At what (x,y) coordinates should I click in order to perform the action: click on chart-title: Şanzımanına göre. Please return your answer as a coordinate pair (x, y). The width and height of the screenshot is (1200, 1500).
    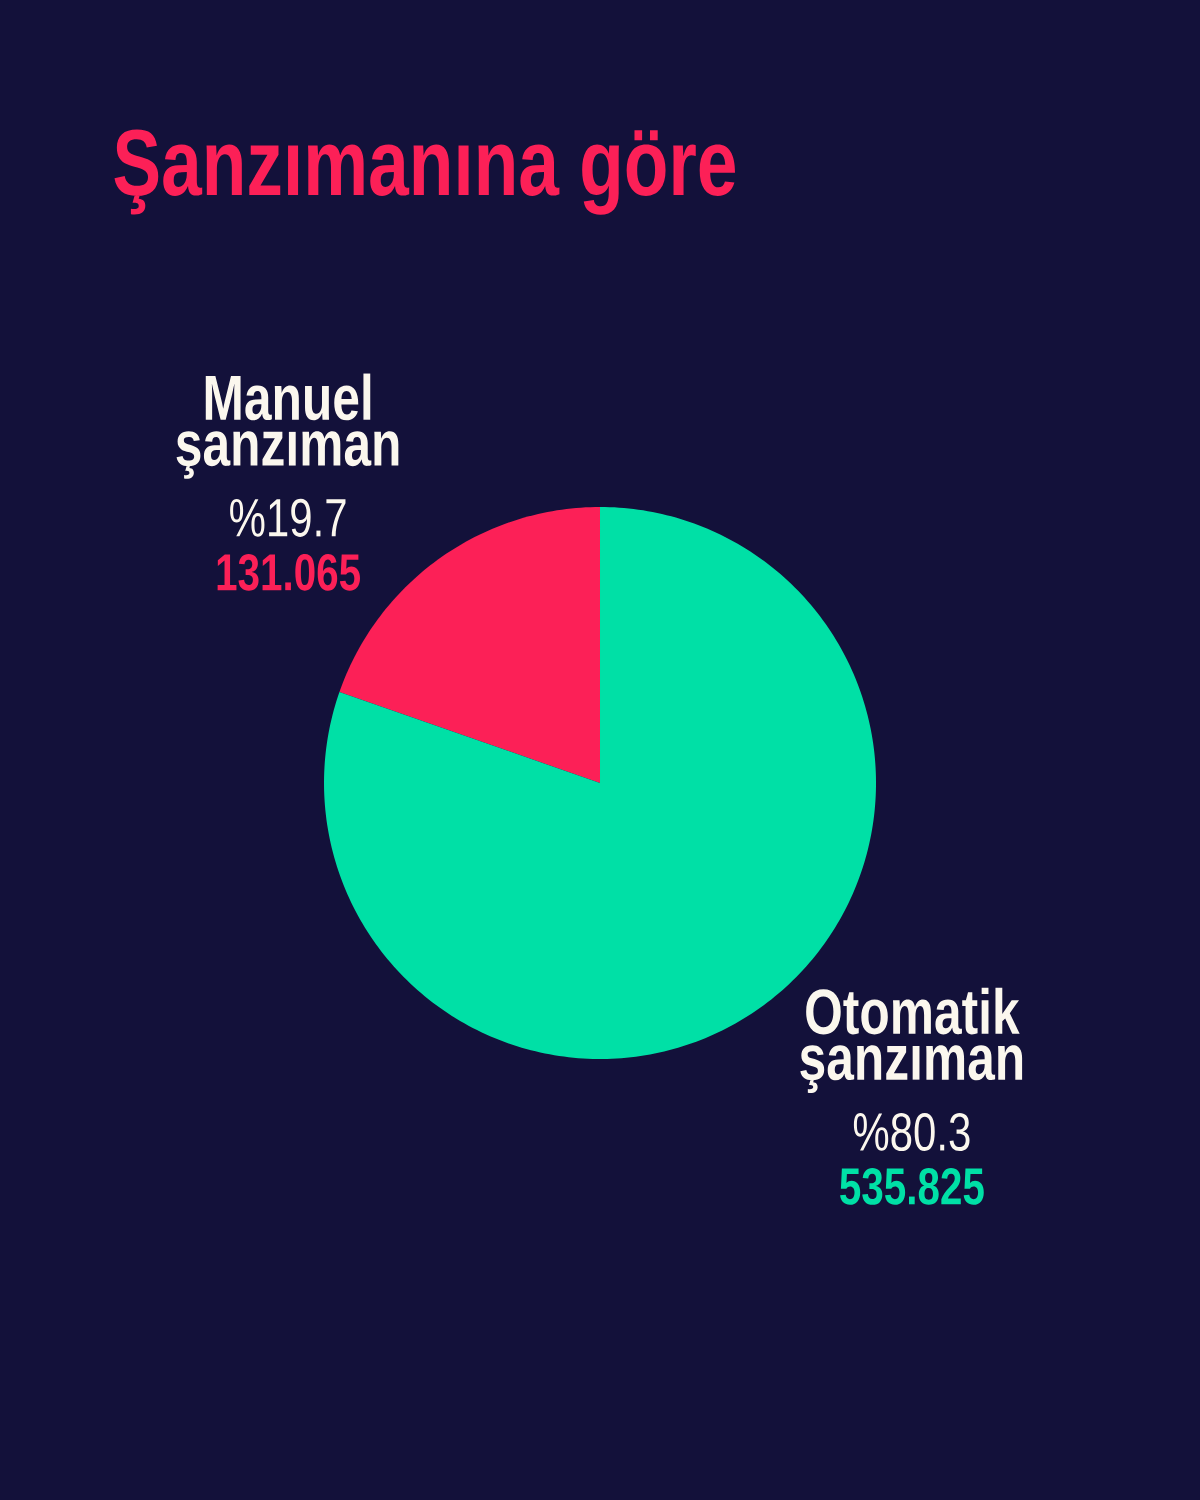
    Looking at the image, I should click on (424, 172).